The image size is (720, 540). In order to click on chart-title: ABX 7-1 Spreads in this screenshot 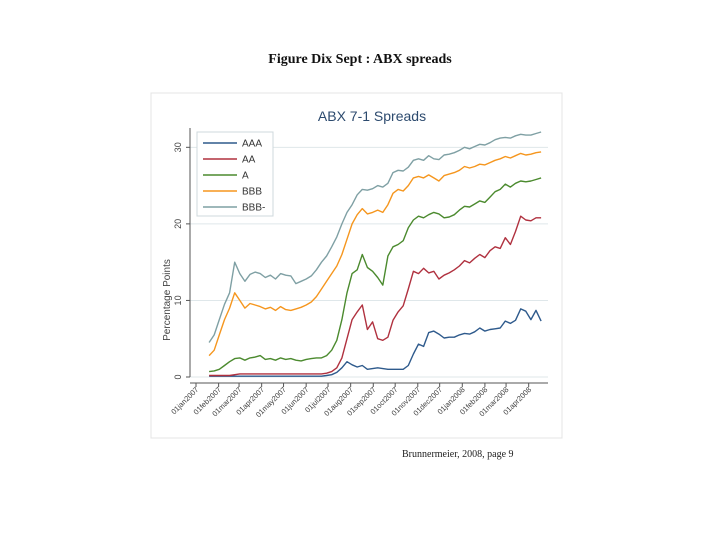, I will do `click(372, 116)`.